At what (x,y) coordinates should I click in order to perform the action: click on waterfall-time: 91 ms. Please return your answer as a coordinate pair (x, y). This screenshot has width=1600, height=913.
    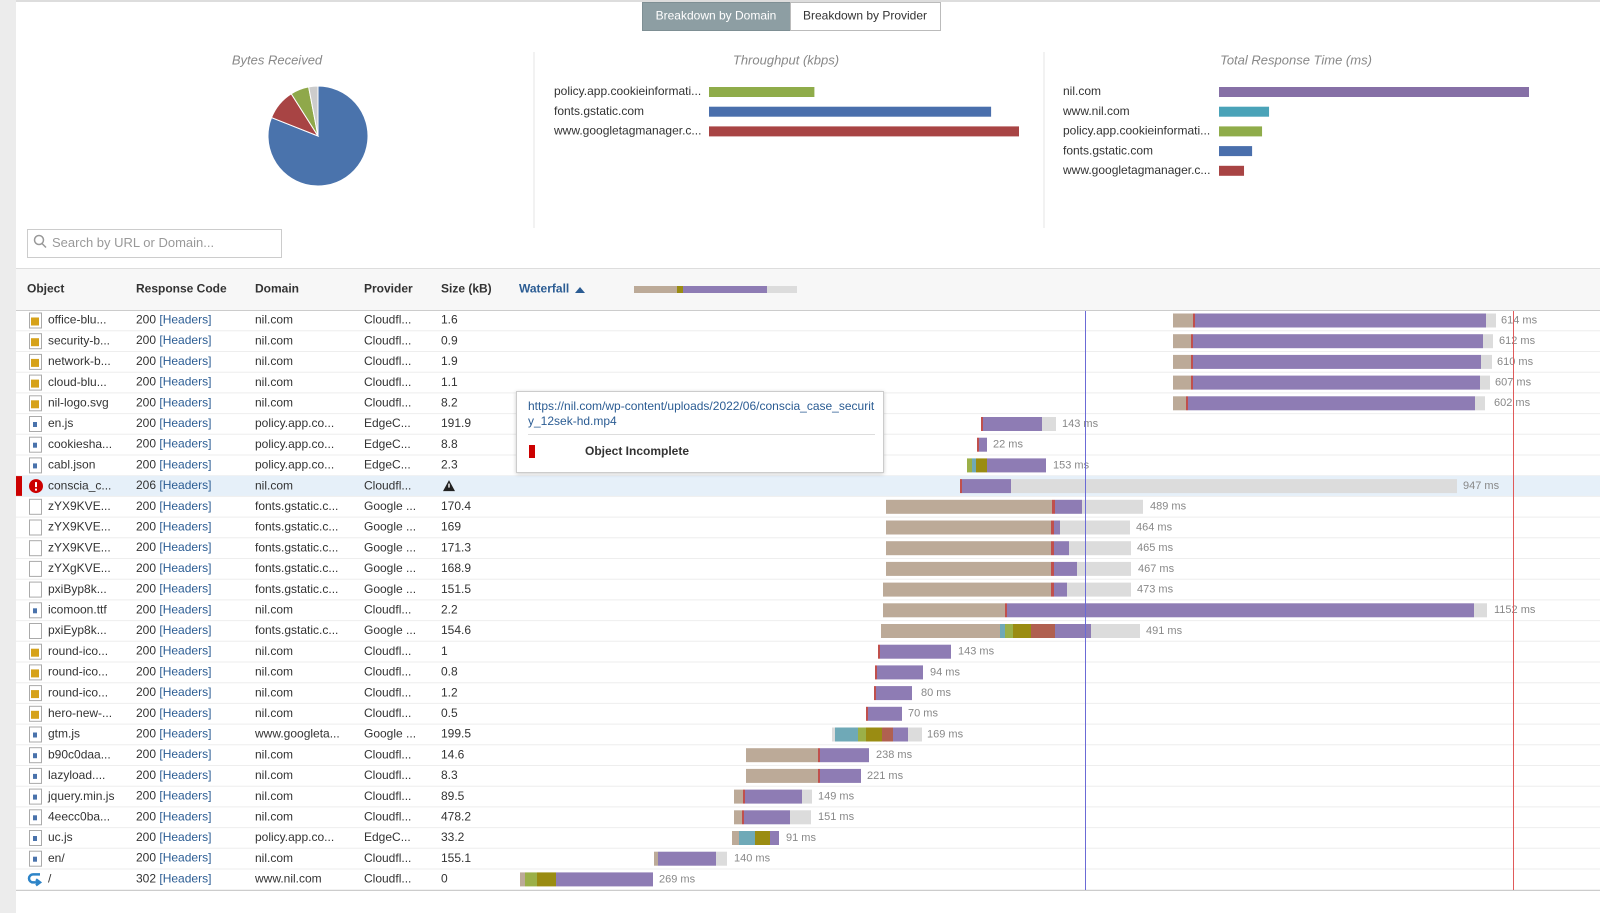
    Looking at the image, I should click on (801, 838).